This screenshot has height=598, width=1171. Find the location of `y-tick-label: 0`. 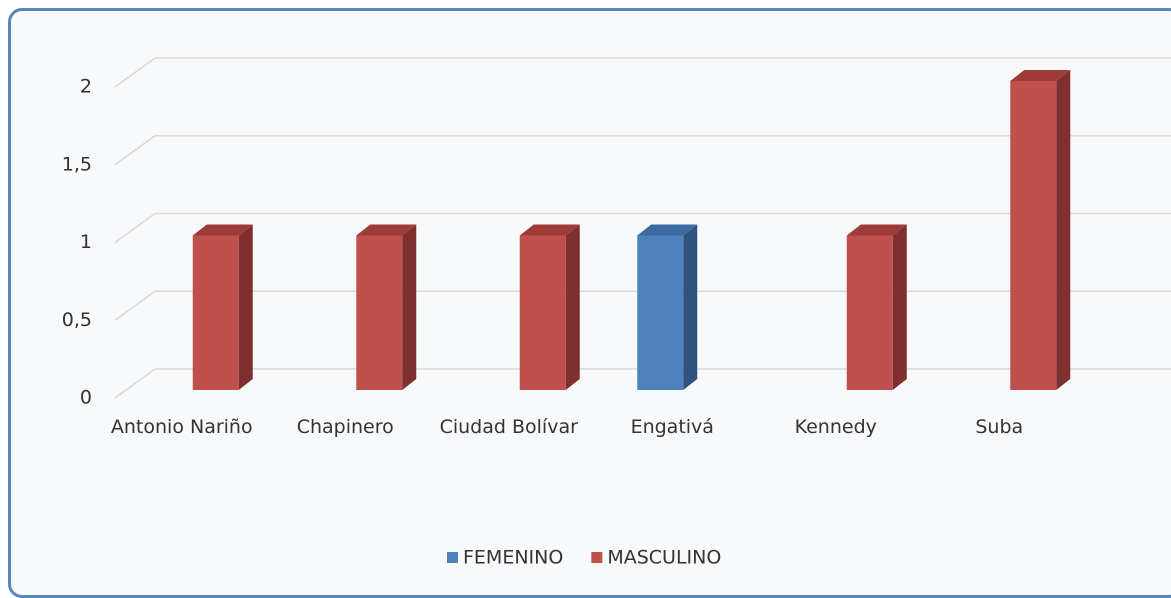

y-tick-label: 0 is located at coordinates (86, 398).